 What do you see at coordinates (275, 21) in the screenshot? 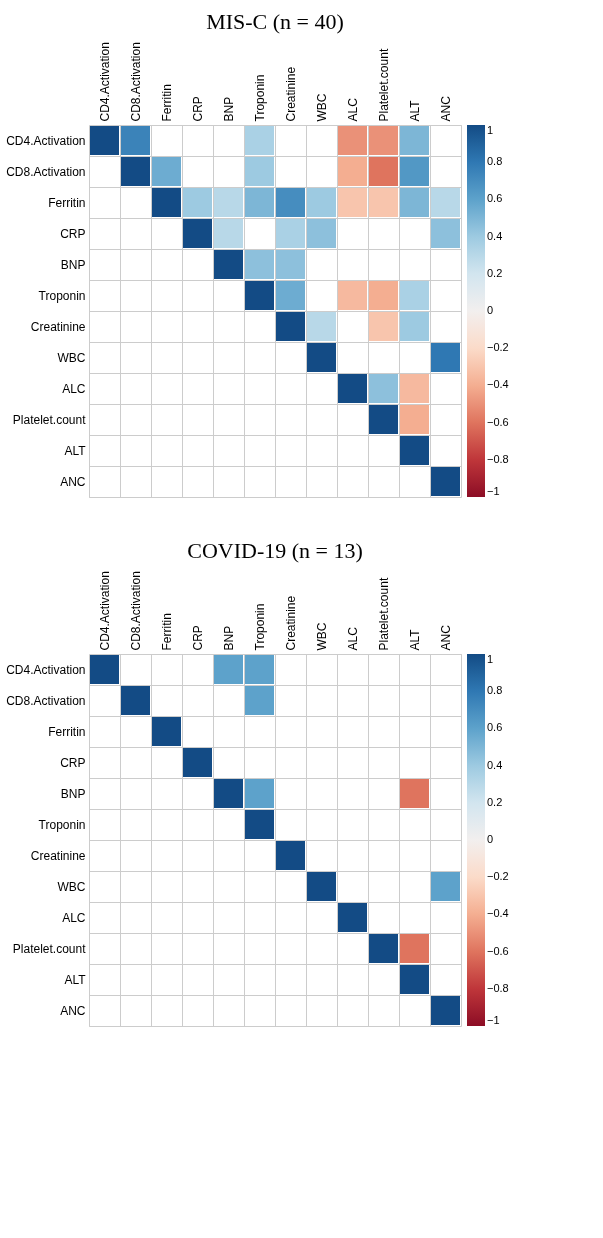
I see `chart-title: MIS-C (n = 40)` at bounding box center [275, 21].